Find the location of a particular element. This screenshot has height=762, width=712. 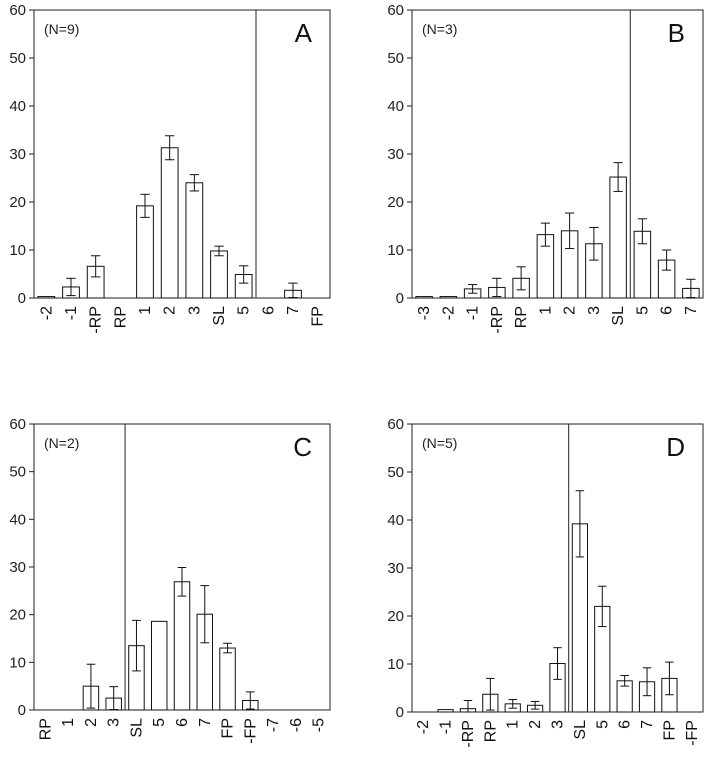

x-category-label: -6 is located at coordinates (296, 725).